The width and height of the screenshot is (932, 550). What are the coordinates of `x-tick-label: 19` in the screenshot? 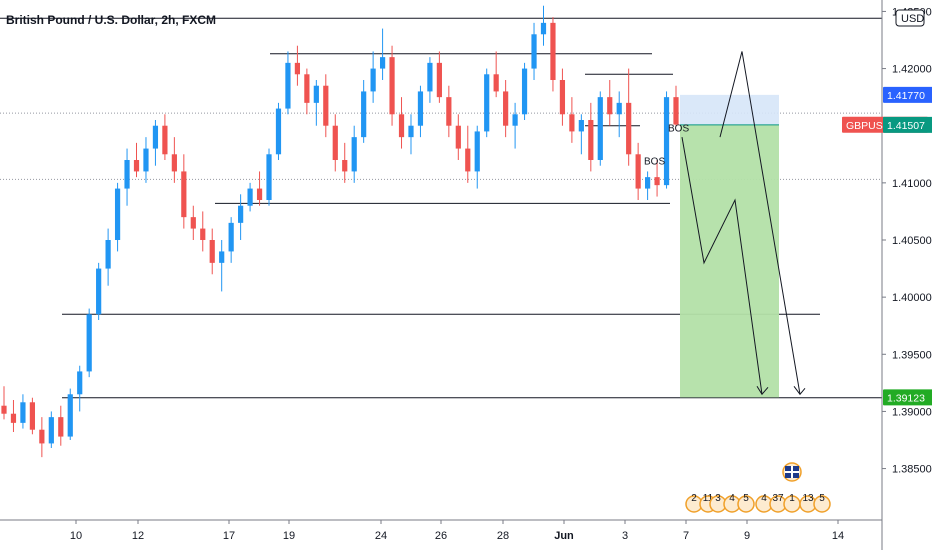 It's located at (289, 536).